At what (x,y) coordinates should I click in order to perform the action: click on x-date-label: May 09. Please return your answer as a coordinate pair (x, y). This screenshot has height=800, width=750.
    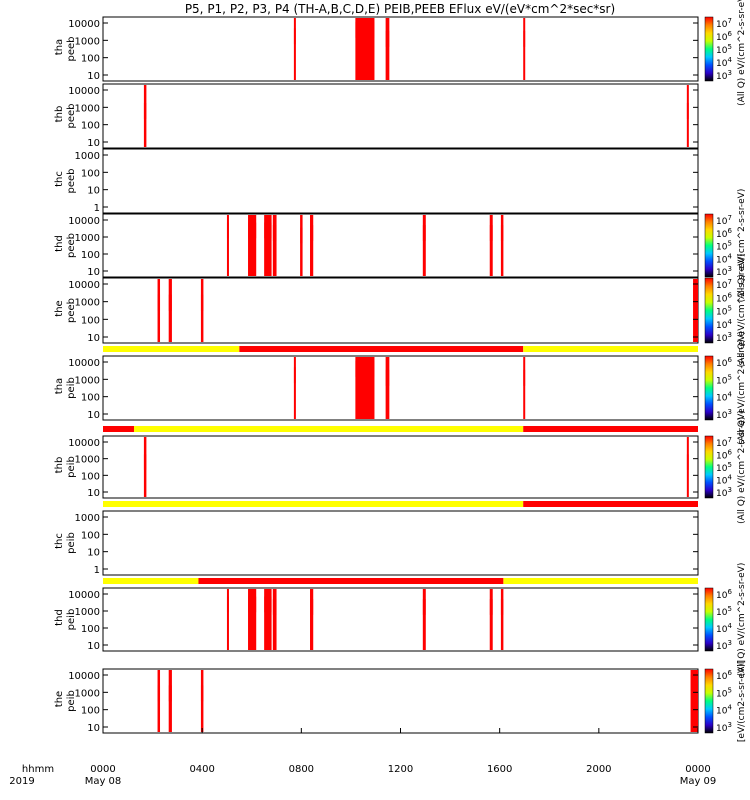
    Looking at the image, I should click on (698, 781).